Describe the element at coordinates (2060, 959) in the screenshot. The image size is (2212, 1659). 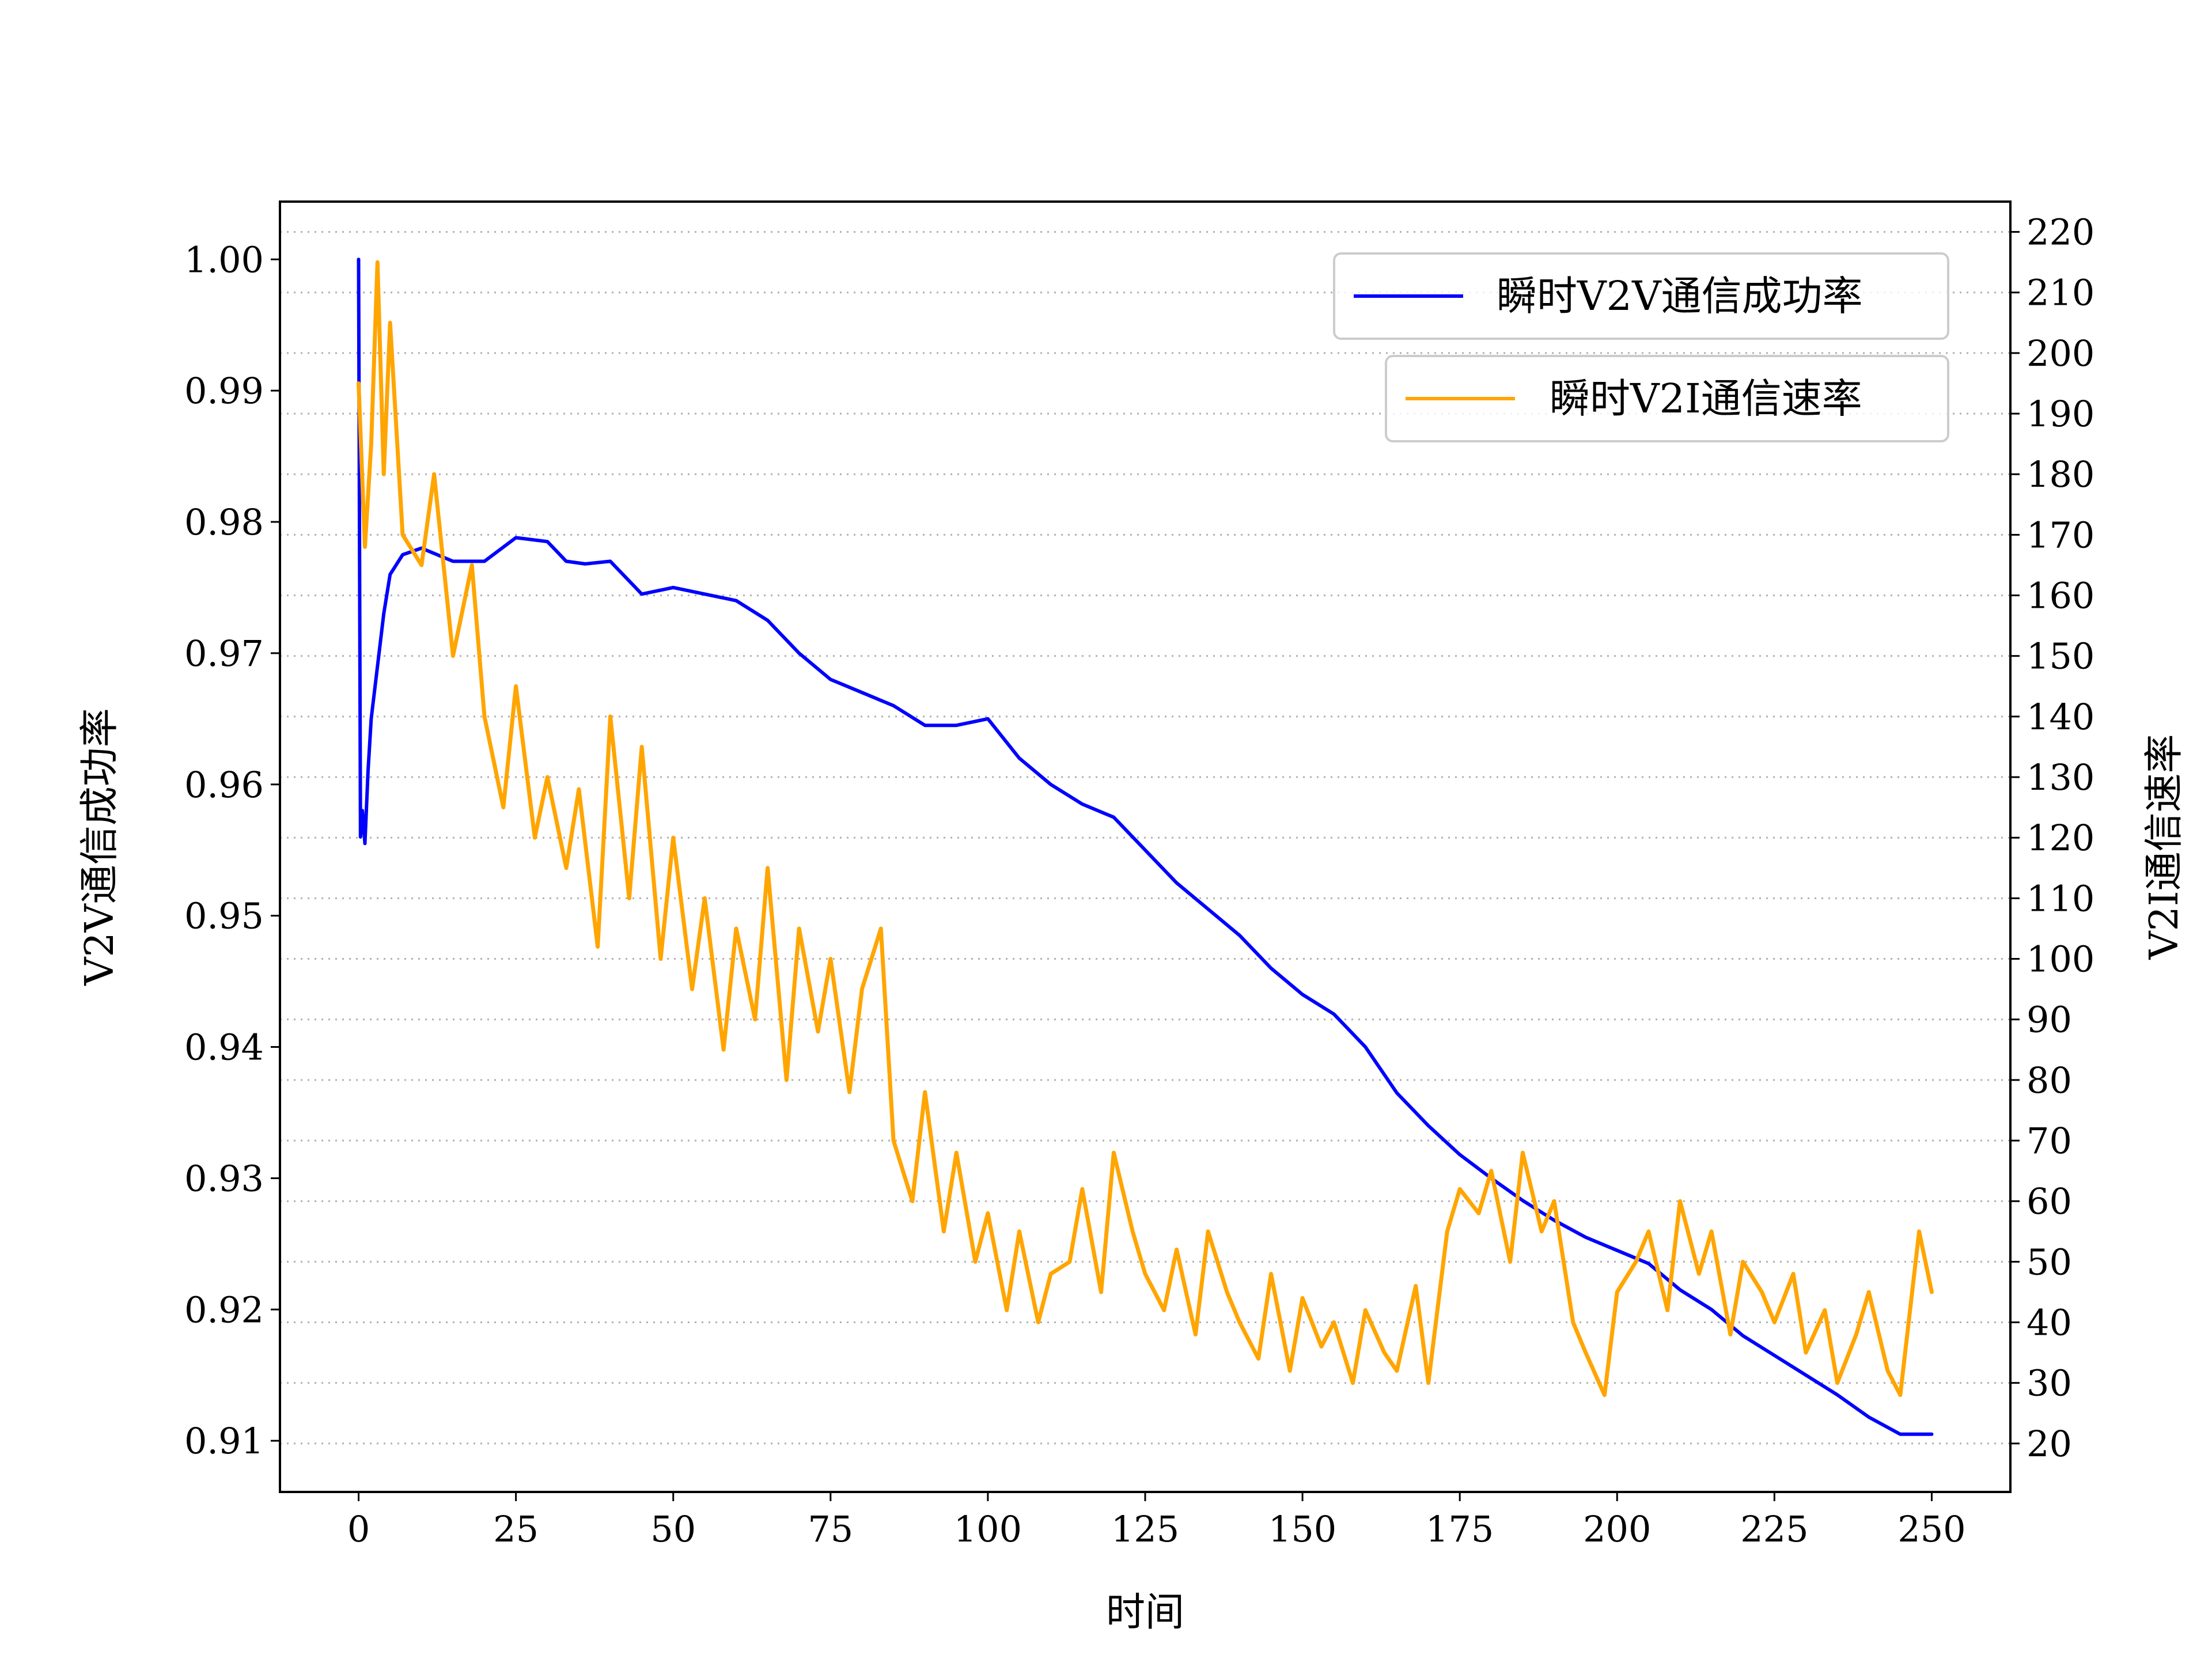
I see `right-y-tick-label: 100` at that location.